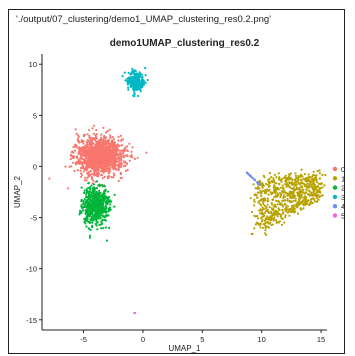  Describe the element at coordinates (97, 211) in the screenshot. I see `series-2-points` at that location.